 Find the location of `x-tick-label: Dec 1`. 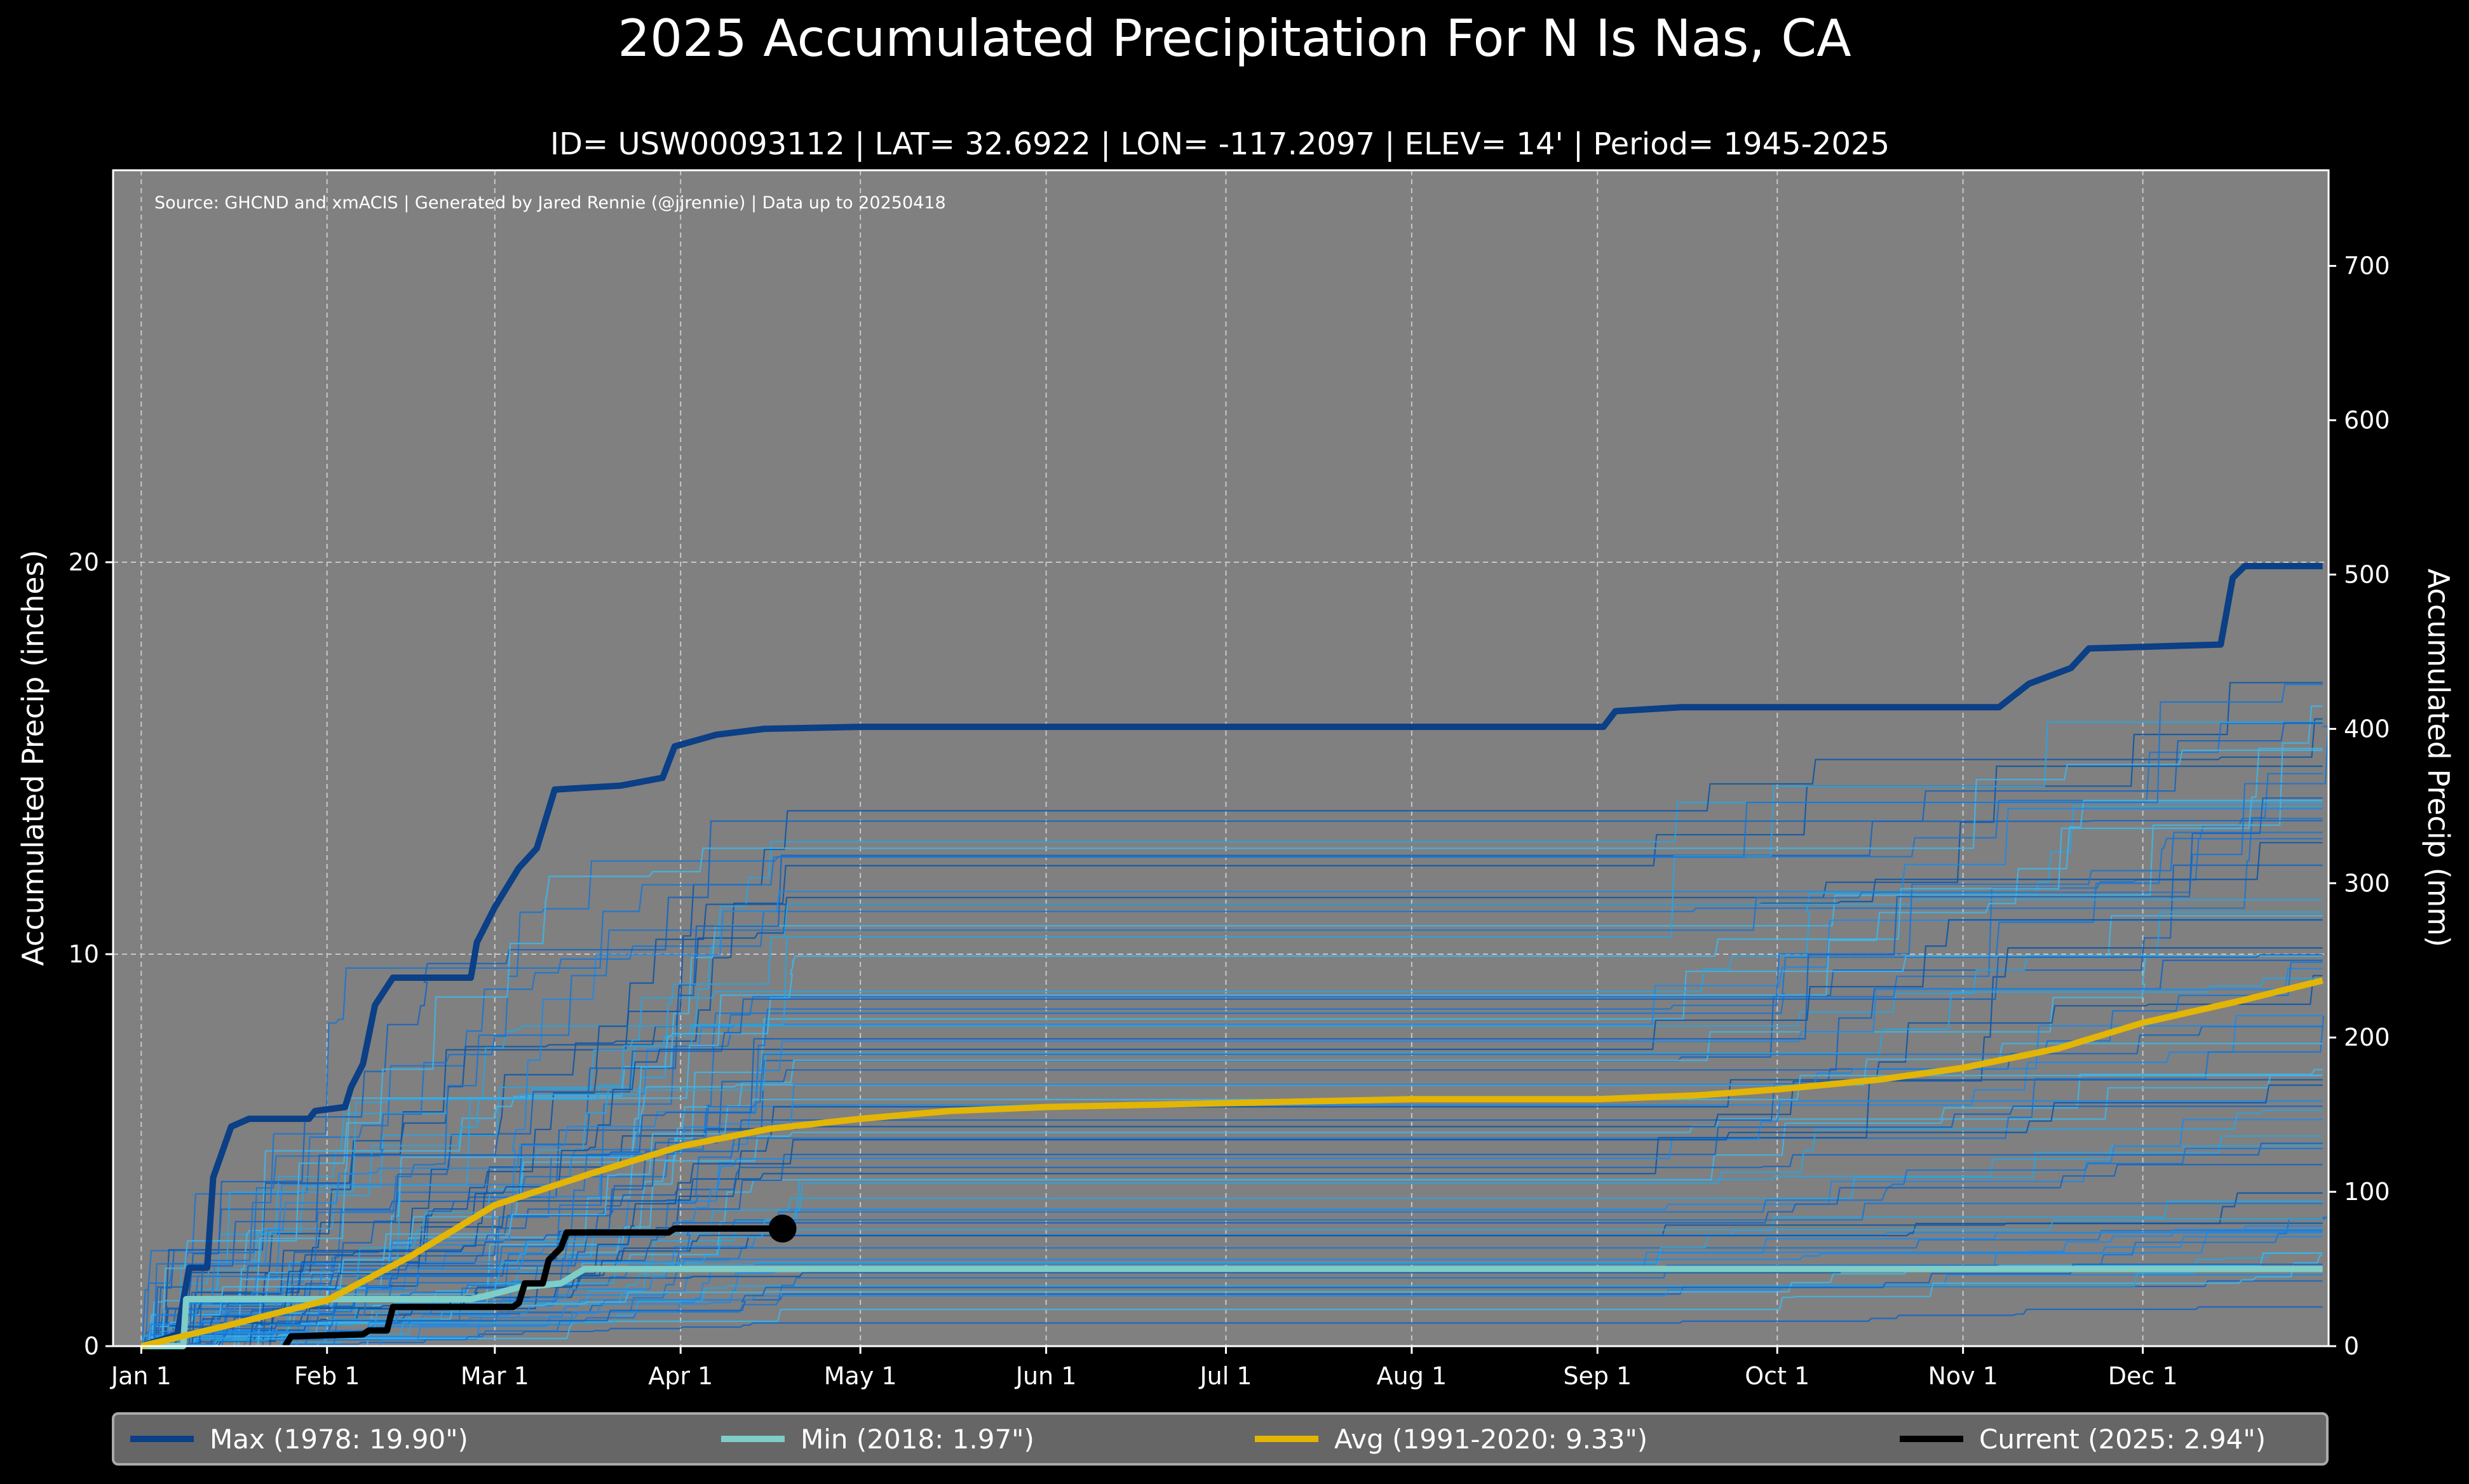

x-tick-label: Dec 1 is located at coordinates (2143, 1376).